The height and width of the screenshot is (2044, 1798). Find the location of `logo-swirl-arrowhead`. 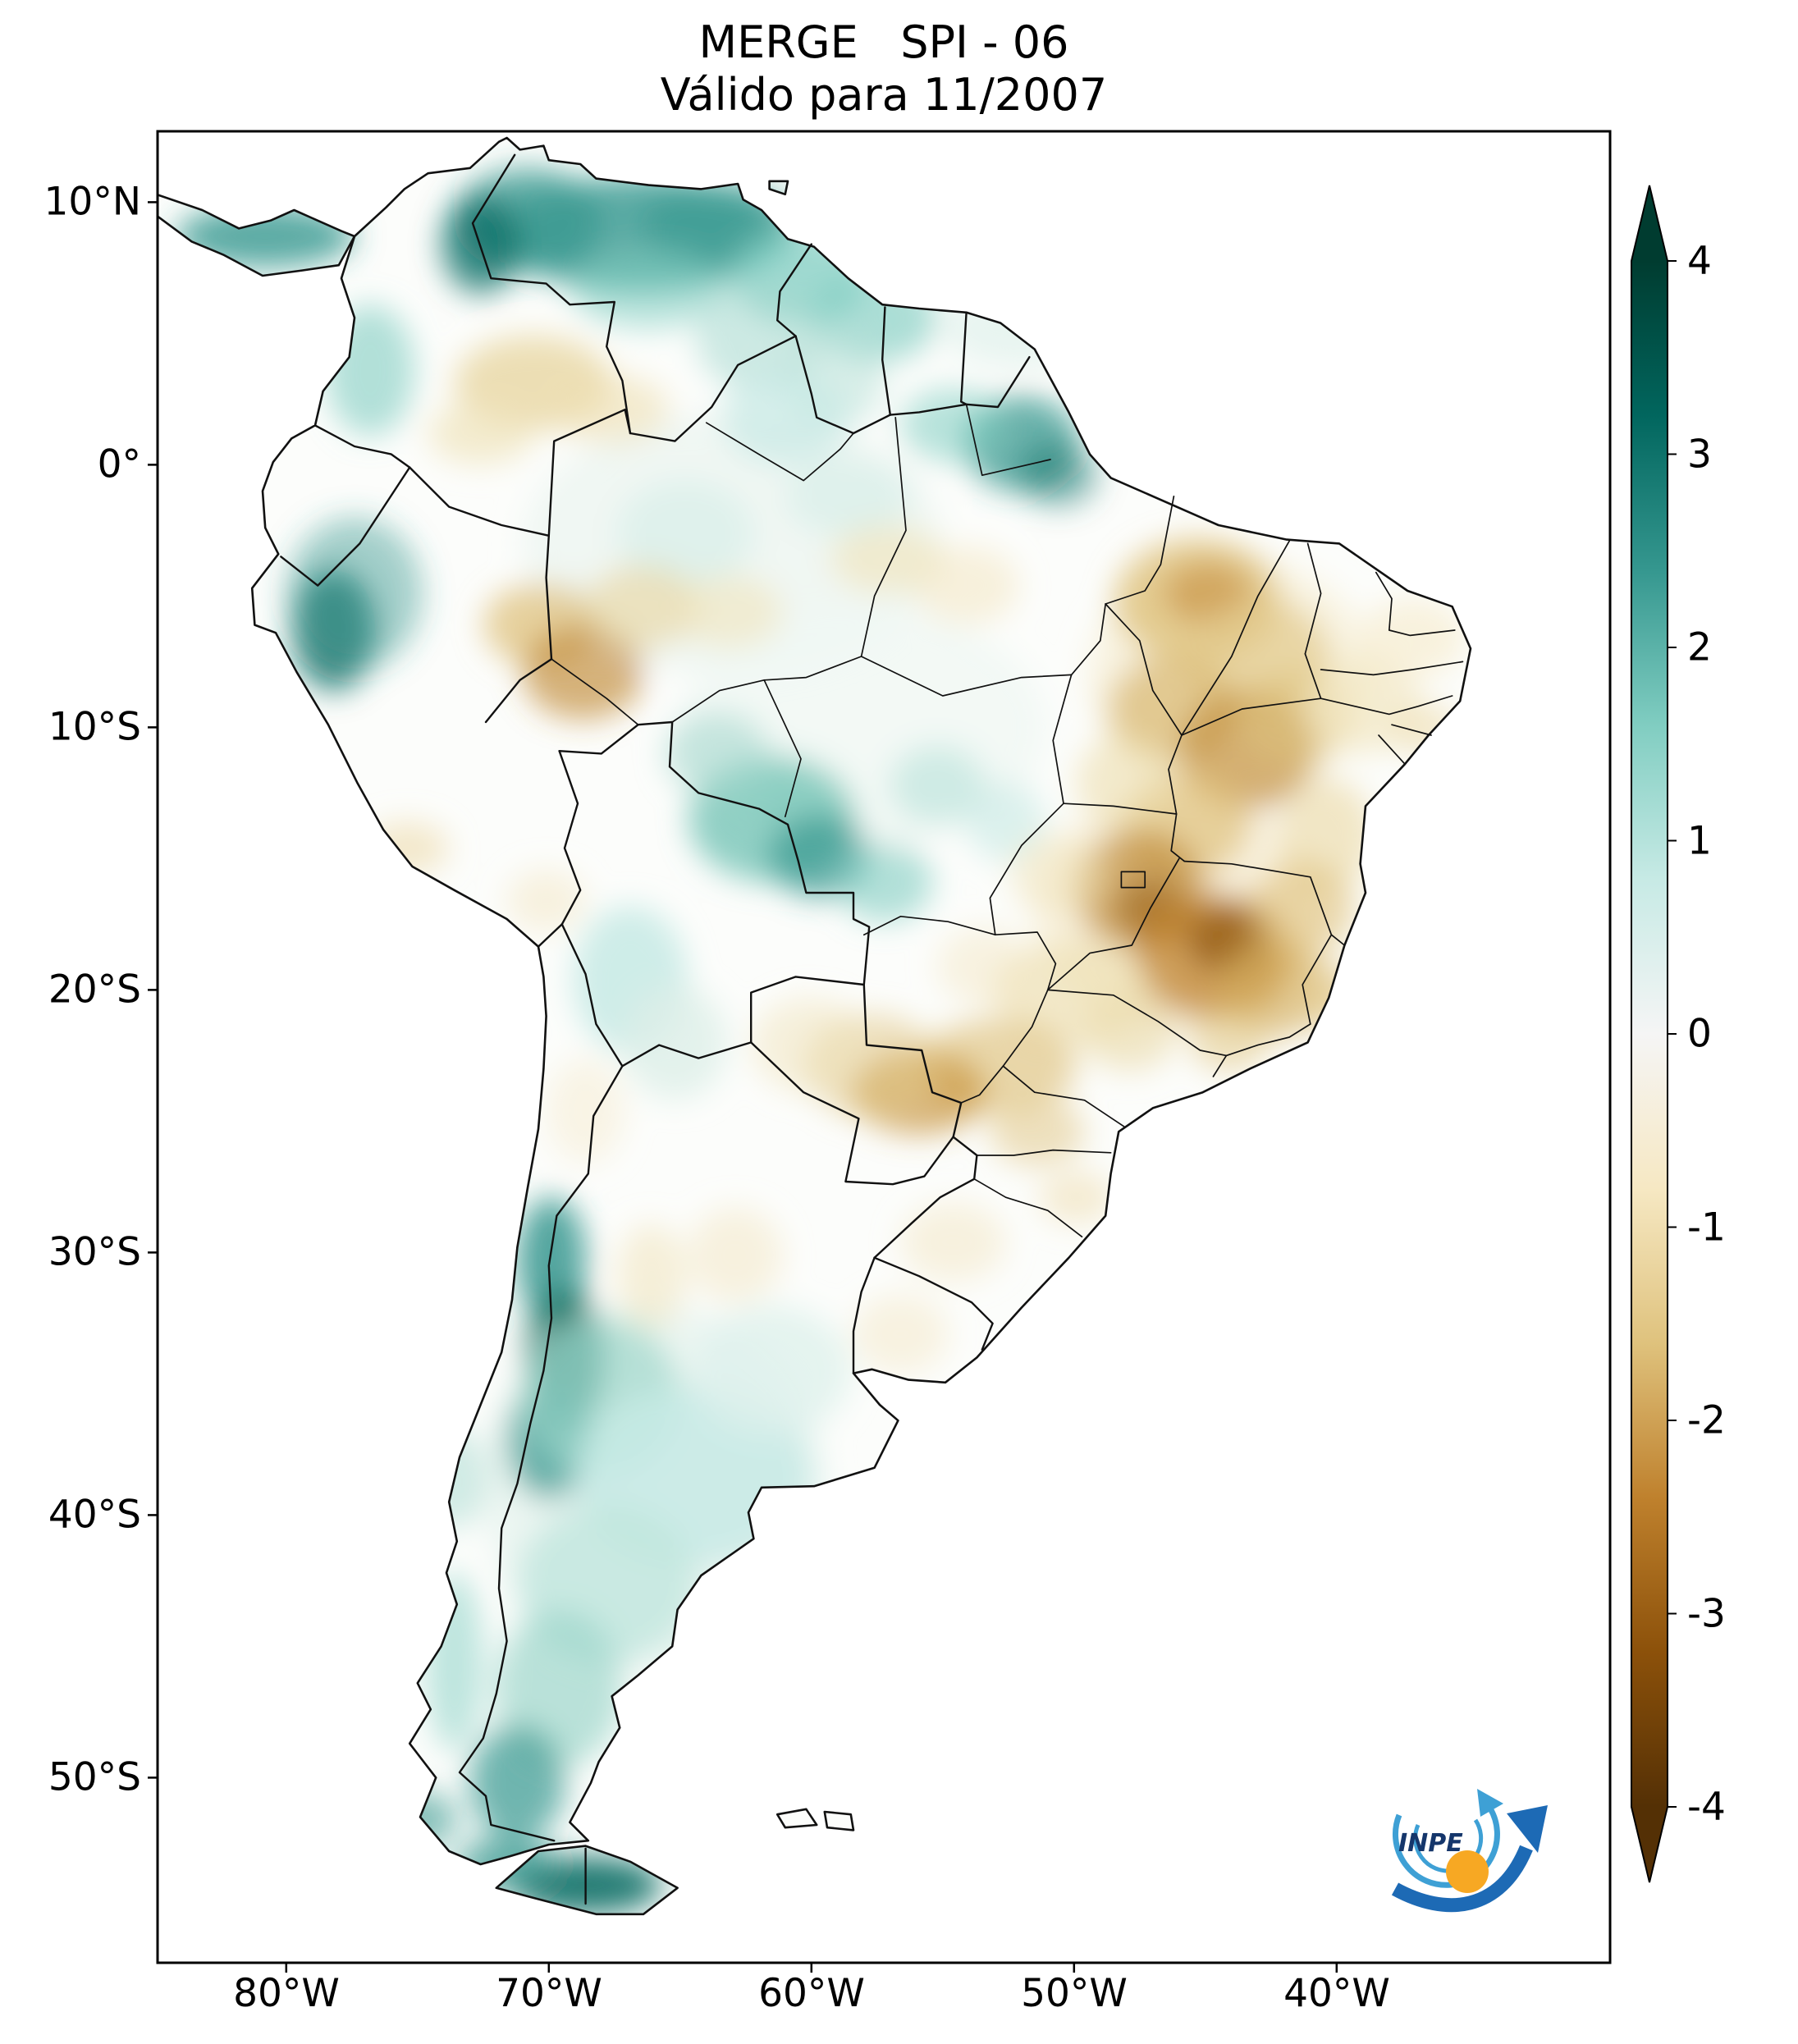

logo-swirl-arrowhead is located at coordinates (1490, 1803).